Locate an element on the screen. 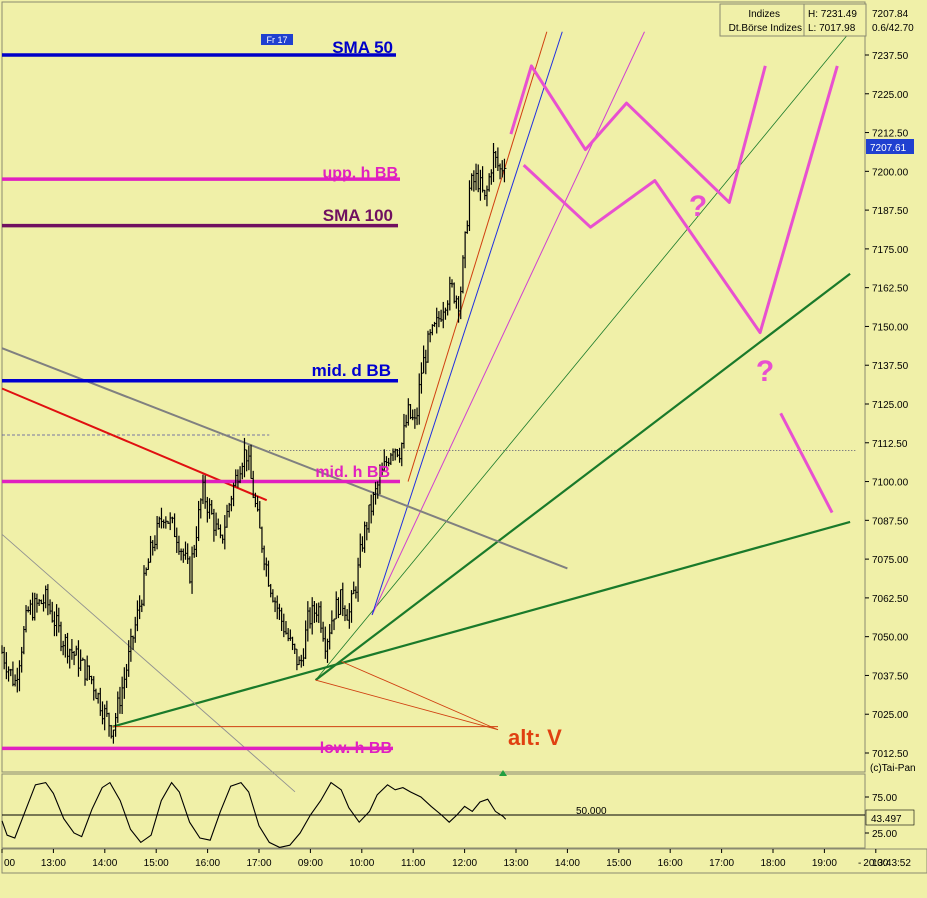 This screenshot has height=898, width=927. label-mid-daily-bb: mid. d BB is located at coordinates (351, 370).